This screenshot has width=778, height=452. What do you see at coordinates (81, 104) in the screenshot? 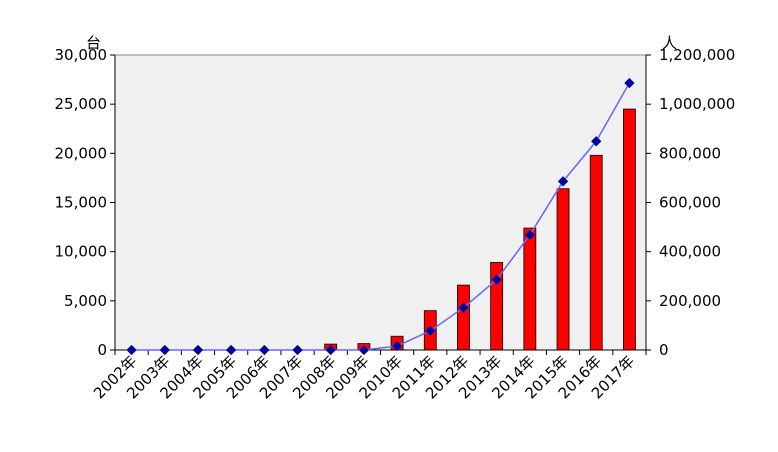
I see `left-tick-label: 25,000` at bounding box center [81, 104].